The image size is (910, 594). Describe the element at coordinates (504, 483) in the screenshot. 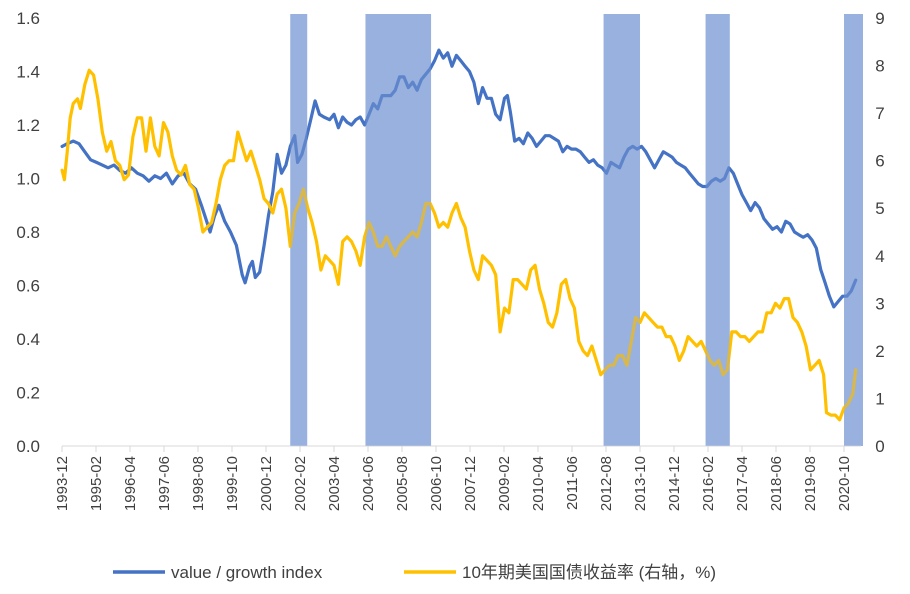

I see `x-tick-label: 2009-02` at that location.